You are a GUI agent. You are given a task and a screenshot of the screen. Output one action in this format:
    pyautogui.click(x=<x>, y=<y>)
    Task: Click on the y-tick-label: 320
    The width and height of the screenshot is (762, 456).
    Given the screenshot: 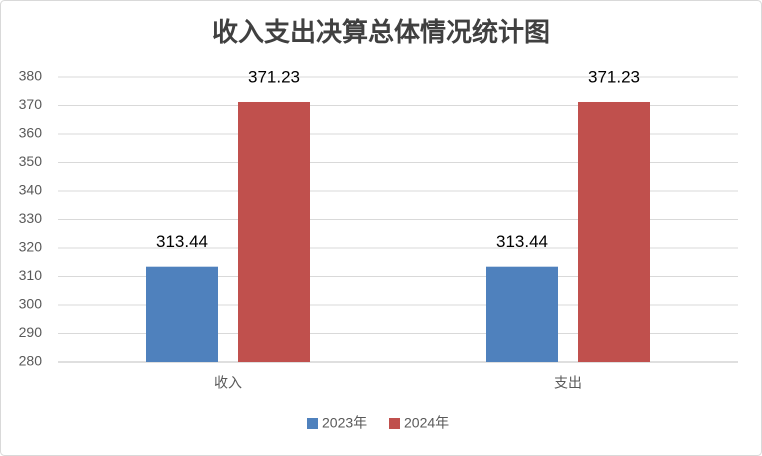 What is the action you would take?
    pyautogui.click(x=31, y=247)
    